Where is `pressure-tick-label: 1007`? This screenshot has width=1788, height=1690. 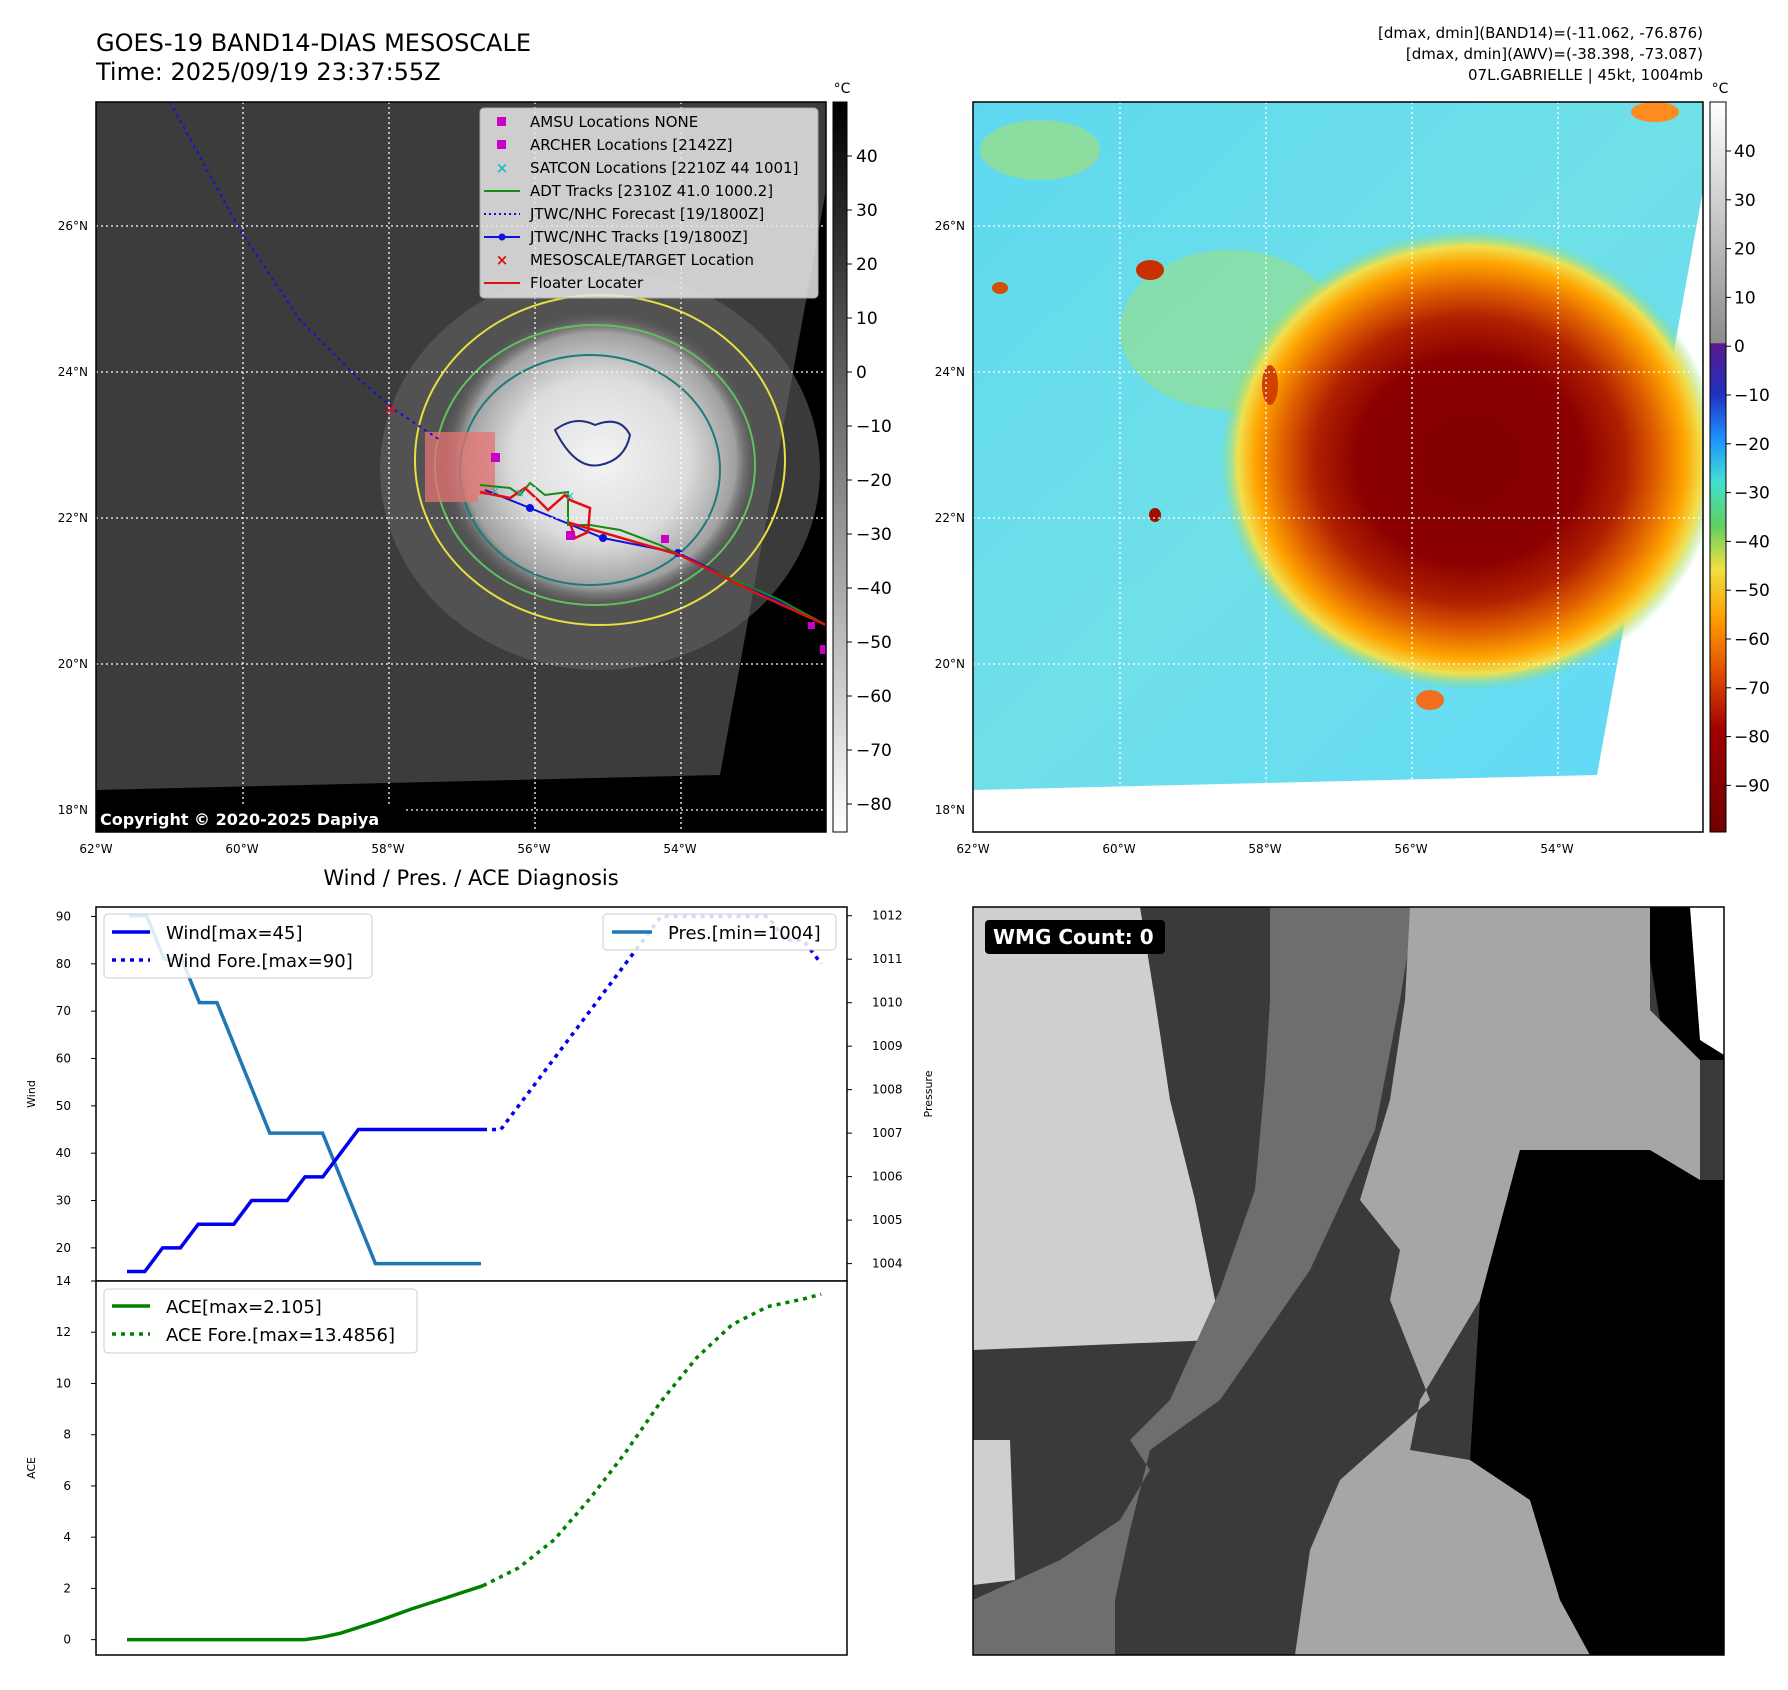
pressure-tick-label: 1007 is located at coordinates (887, 1133).